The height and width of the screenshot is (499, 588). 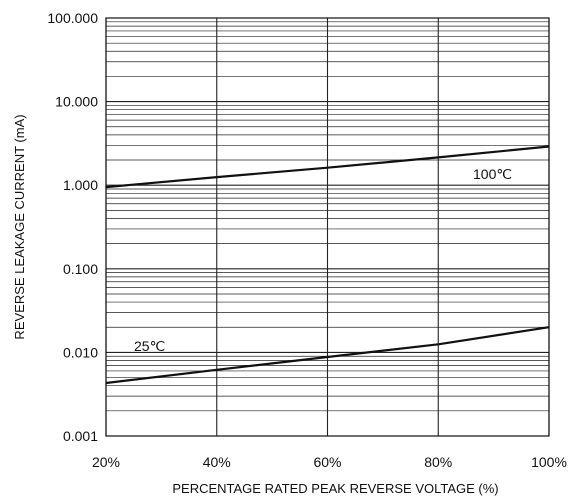 I want to click on y-tick-label: 0.010, so click(x=80, y=352).